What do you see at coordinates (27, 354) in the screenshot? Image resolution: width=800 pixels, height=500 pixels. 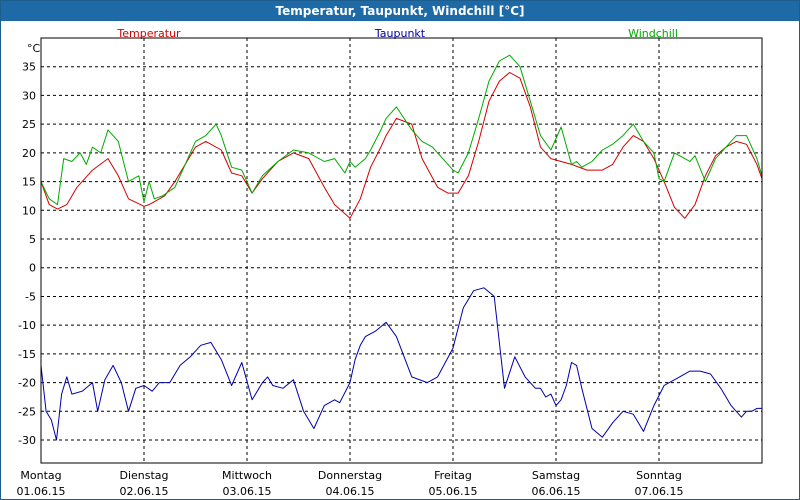 I see `y-tick-label: -15` at bounding box center [27, 354].